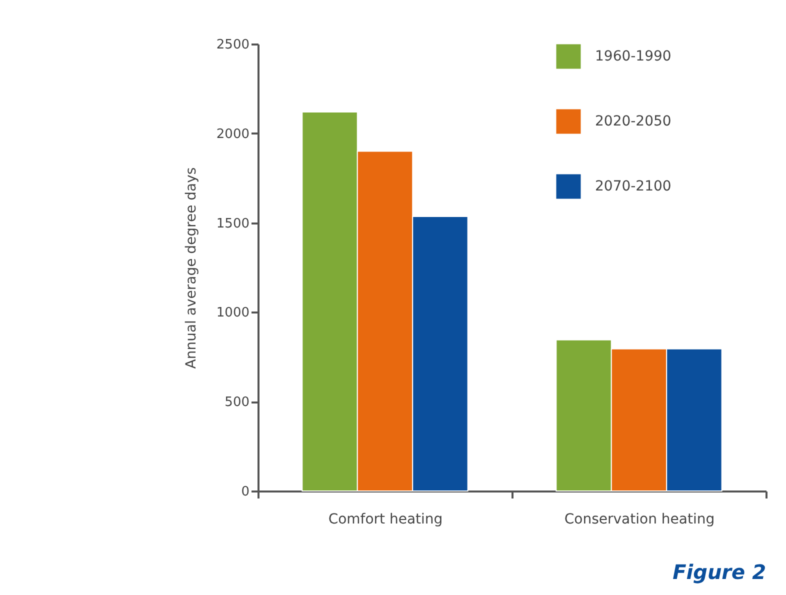  I want to click on y-tick-label: 1000, so click(233, 313).